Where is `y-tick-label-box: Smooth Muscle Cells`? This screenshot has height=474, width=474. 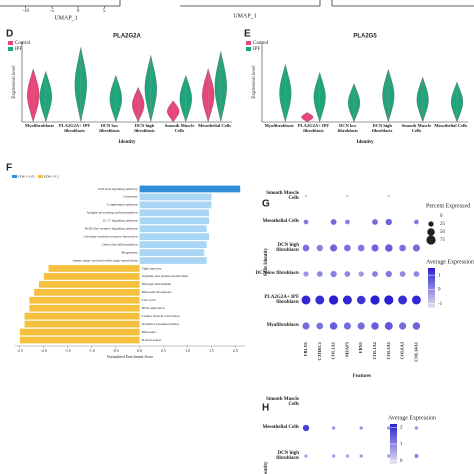
y-tick-label-box: Smooth Muscle Cells is located at coordinates (282, 402).